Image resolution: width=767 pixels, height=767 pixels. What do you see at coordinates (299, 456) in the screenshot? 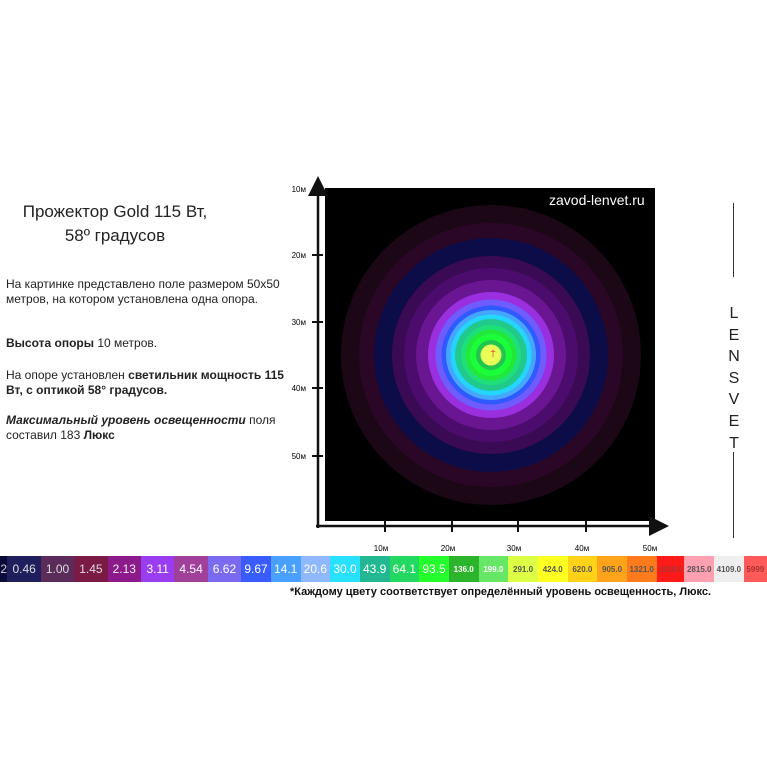
I see `y-tick-label: 50м` at bounding box center [299, 456].